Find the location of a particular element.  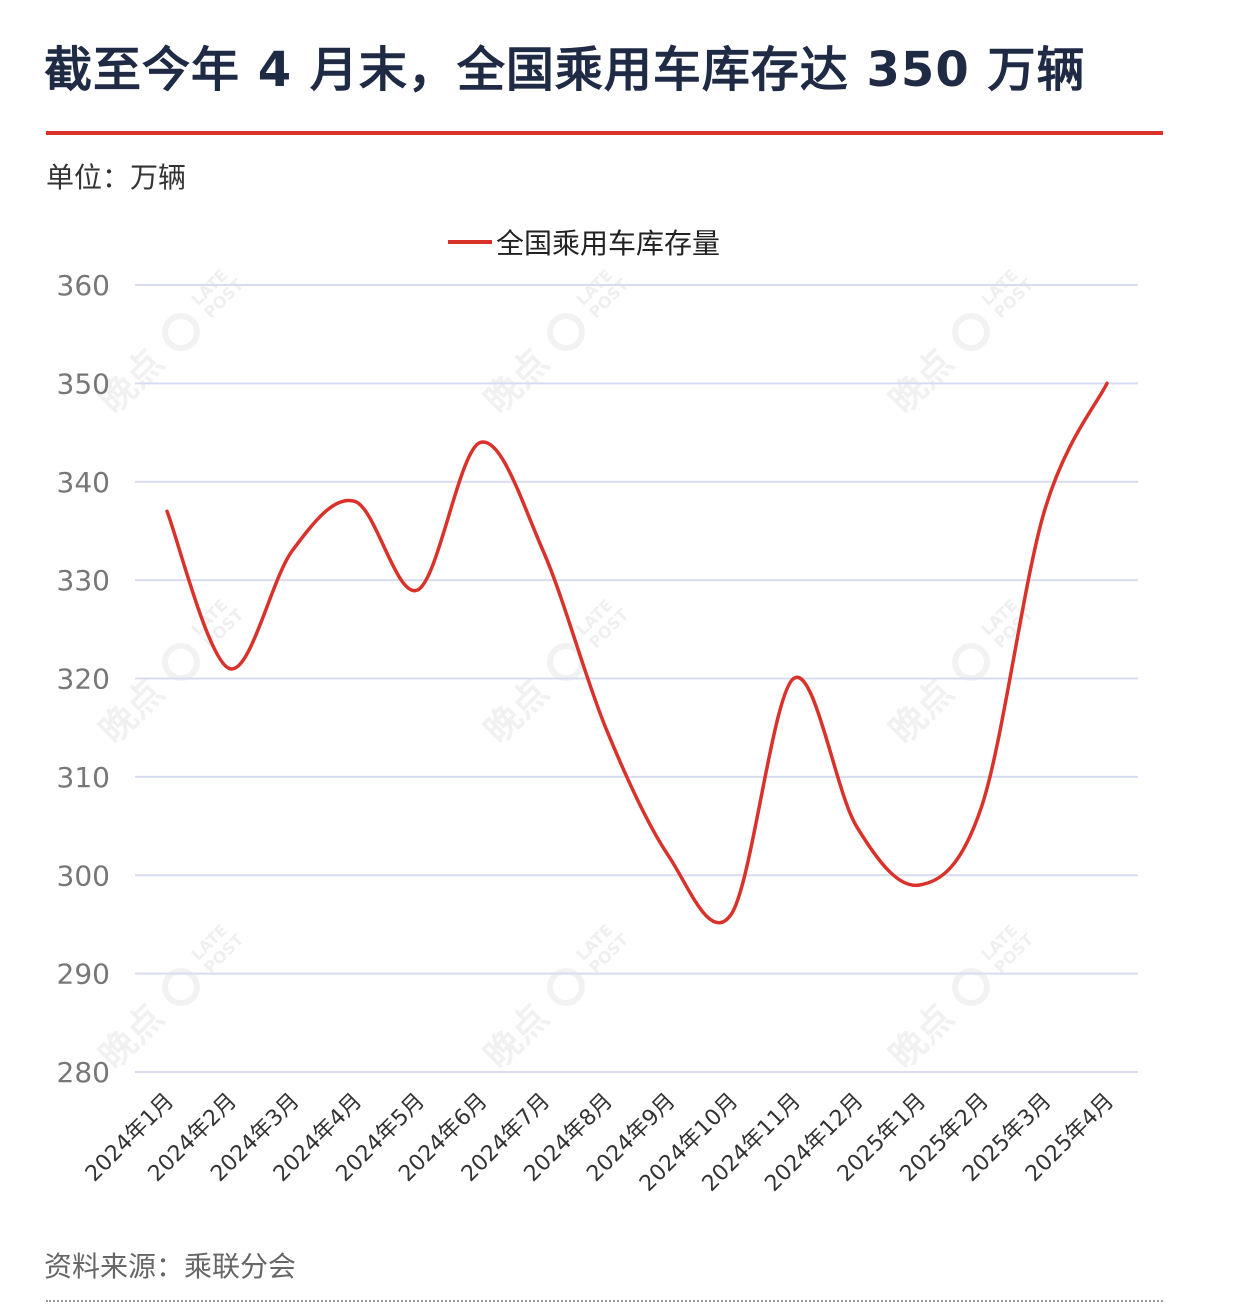

y-tick-label: 280 is located at coordinates (83, 1072).